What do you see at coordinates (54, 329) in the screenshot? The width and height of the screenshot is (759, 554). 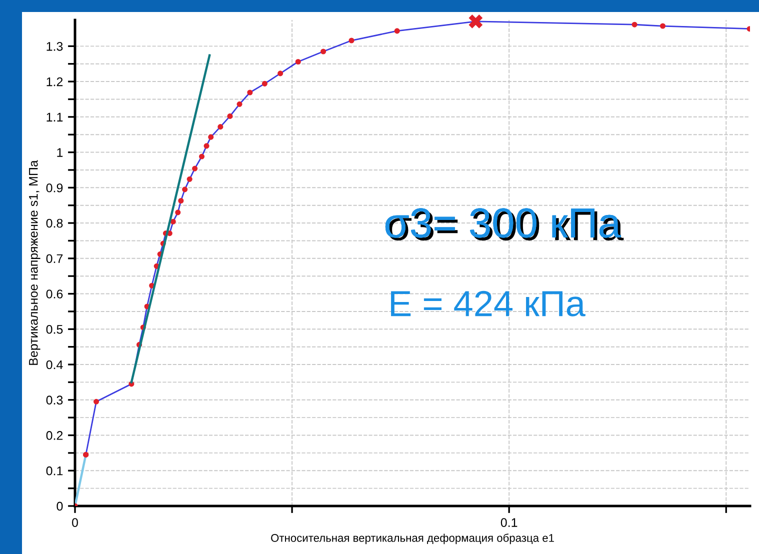 I see `y-tick-label: 0.5` at bounding box center [54, 329].